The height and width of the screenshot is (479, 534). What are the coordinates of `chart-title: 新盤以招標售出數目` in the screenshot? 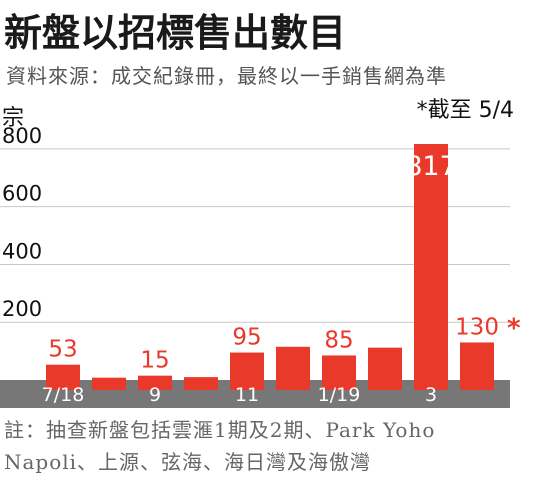 It's located at (175, 33).